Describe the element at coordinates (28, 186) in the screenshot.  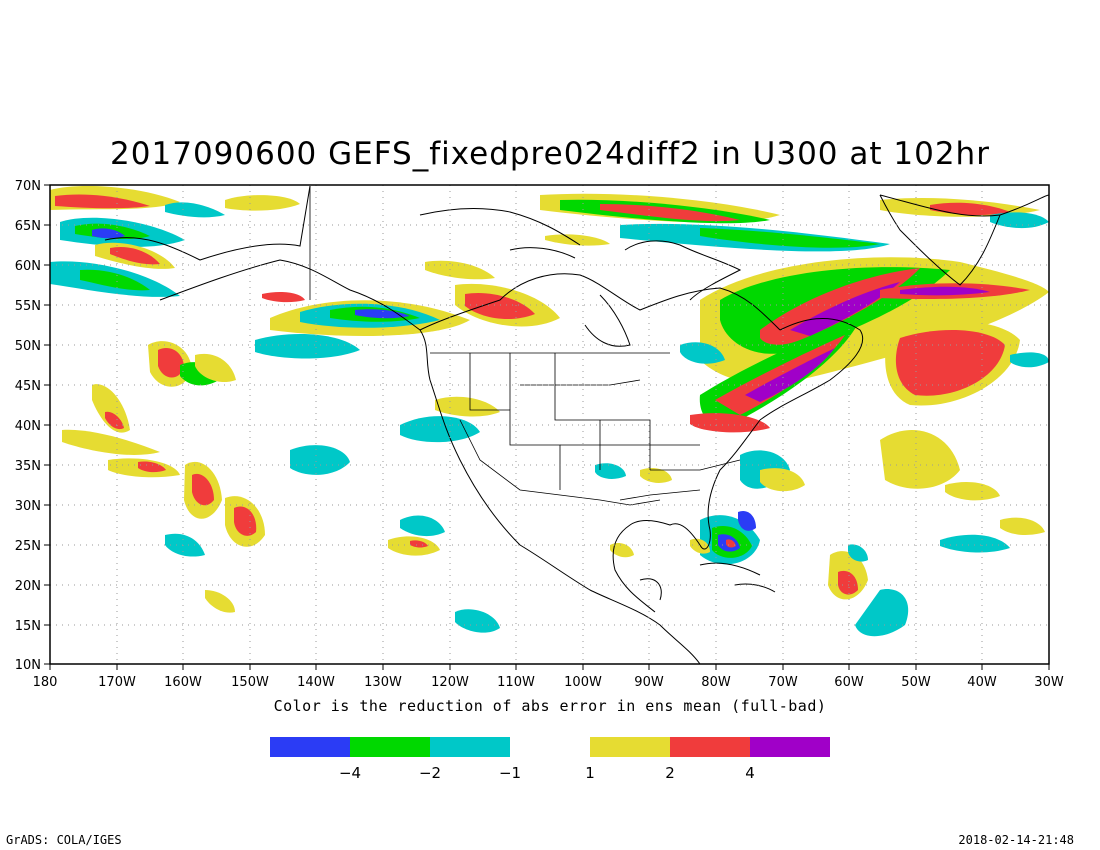
I see `lat-label: 70N` at that location.